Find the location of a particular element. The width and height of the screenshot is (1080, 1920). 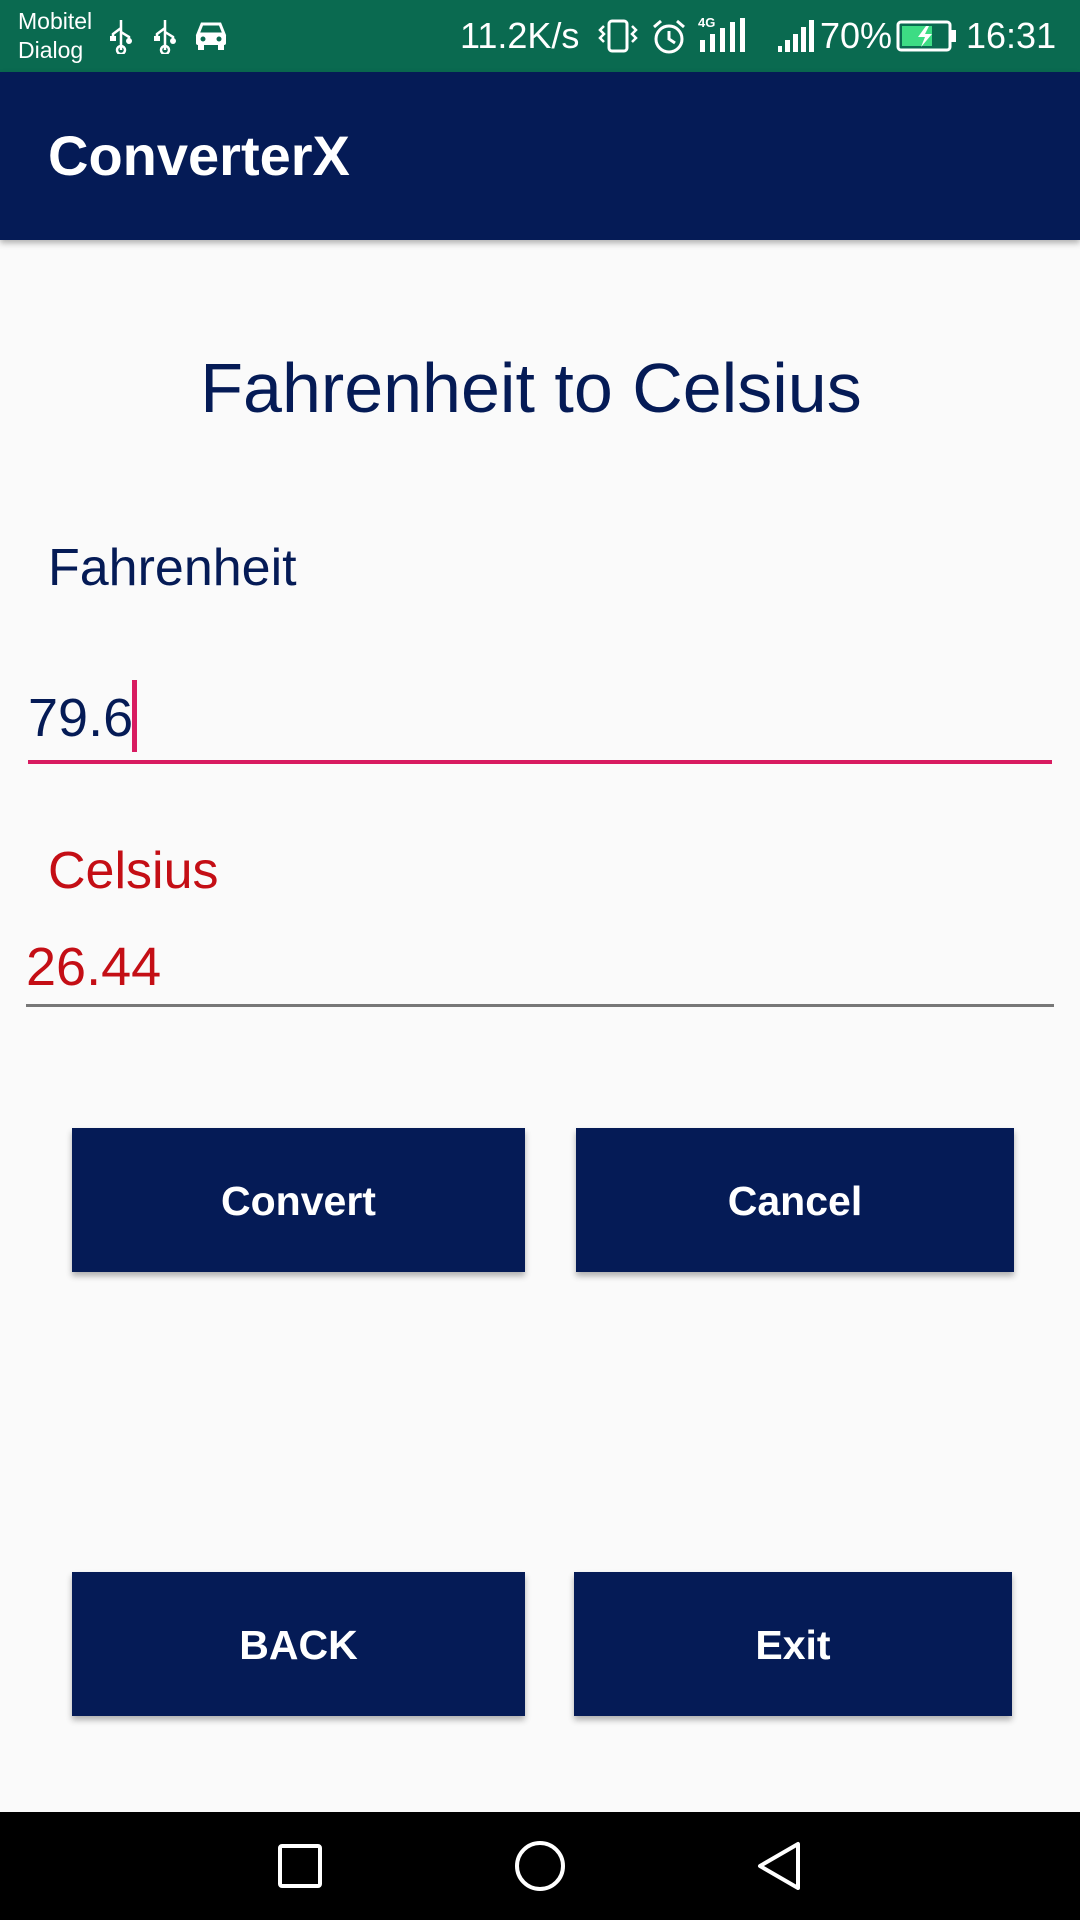

page-title: Fahrenheit to Celsius is located at coordinates (531, 388).